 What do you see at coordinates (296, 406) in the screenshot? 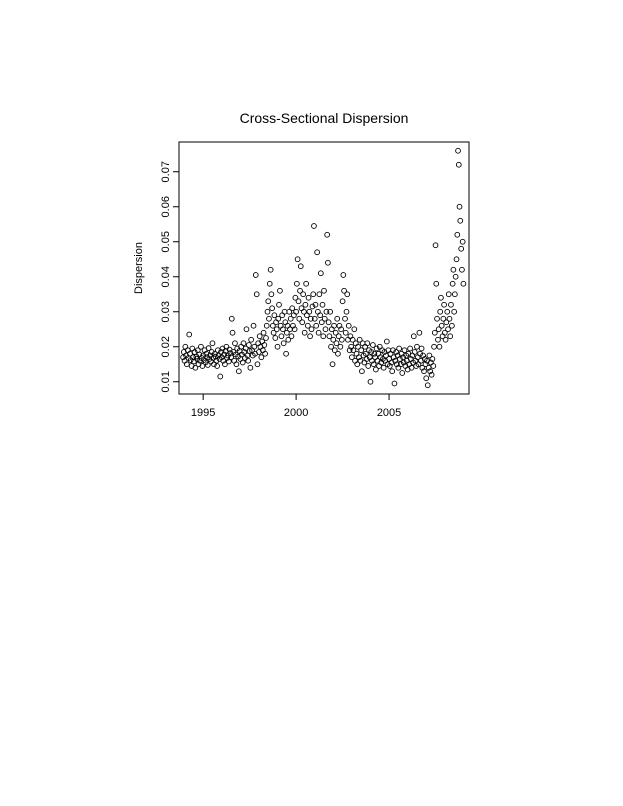
I see `x-axis: 1995 2000 2005` at bounding box center [296, 406].